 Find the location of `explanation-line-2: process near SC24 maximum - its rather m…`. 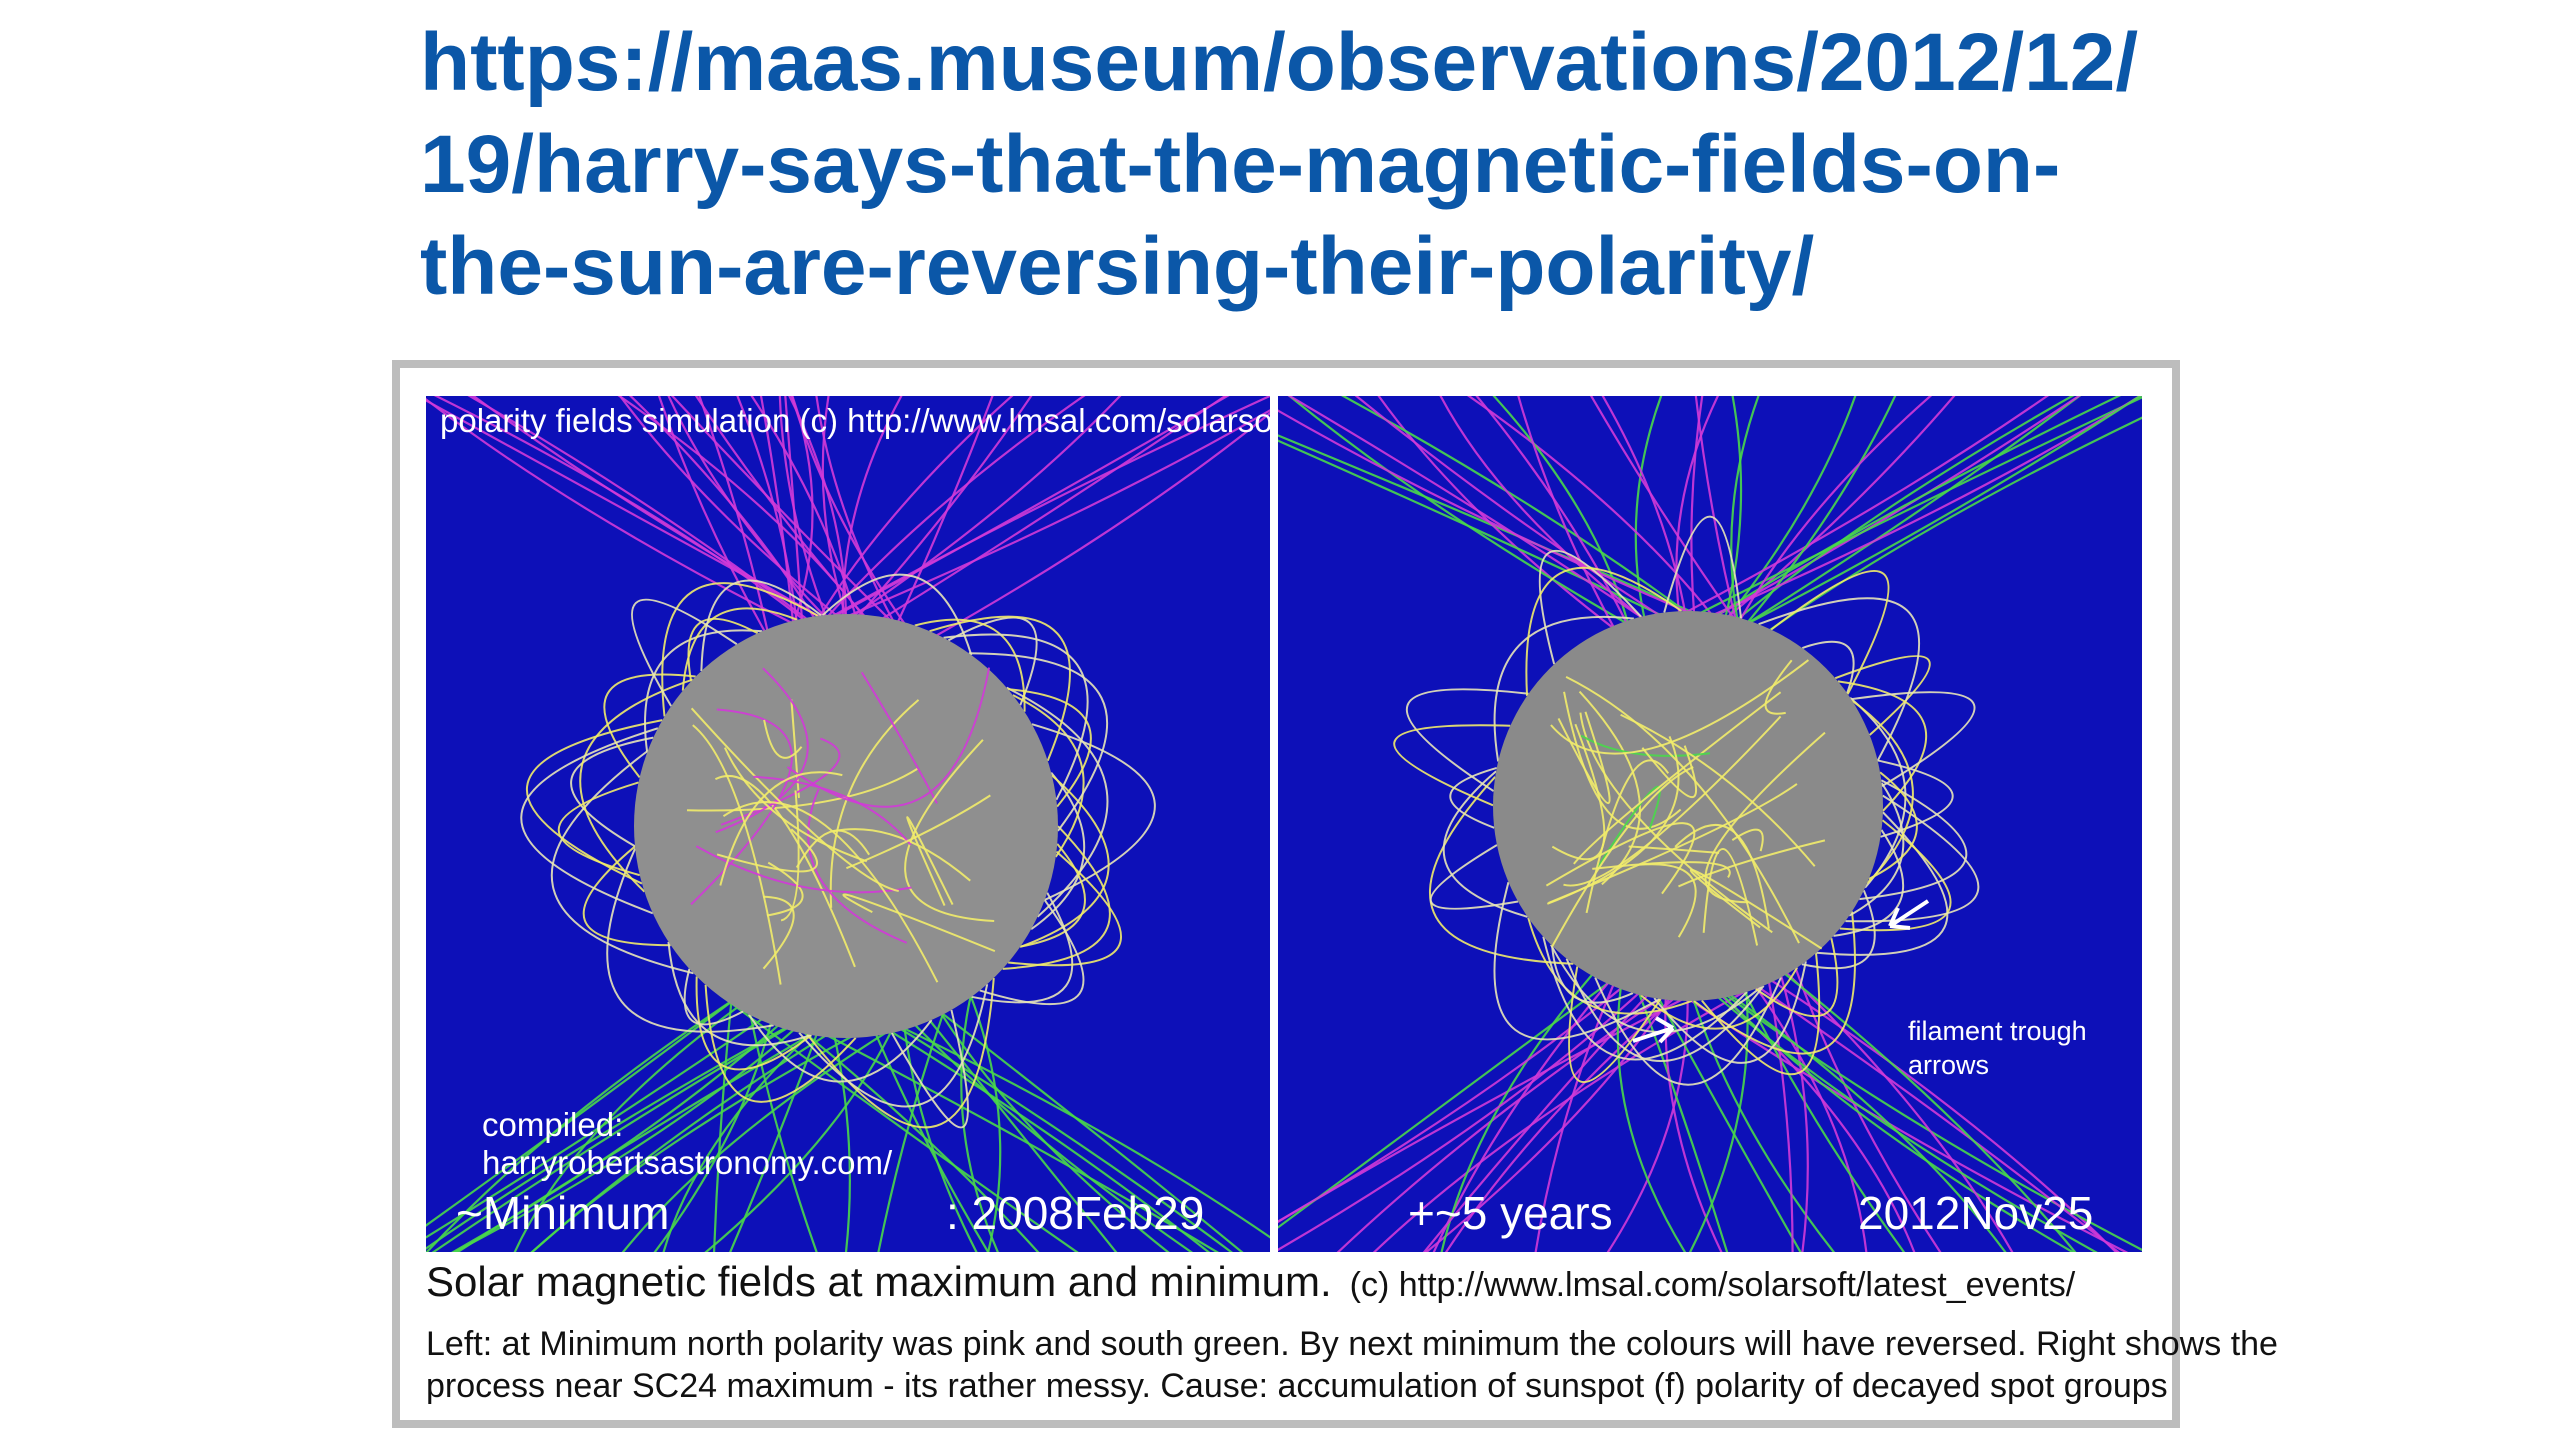

explanation-line-2: process near SC24 maximum - its rather m… is located at coordinates (1297, 1386).